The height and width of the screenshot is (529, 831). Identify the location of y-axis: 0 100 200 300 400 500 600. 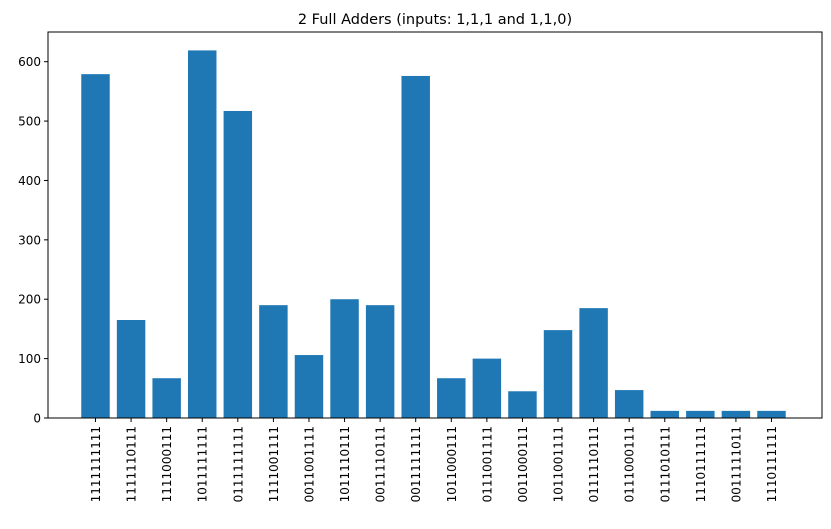
(33, 240).